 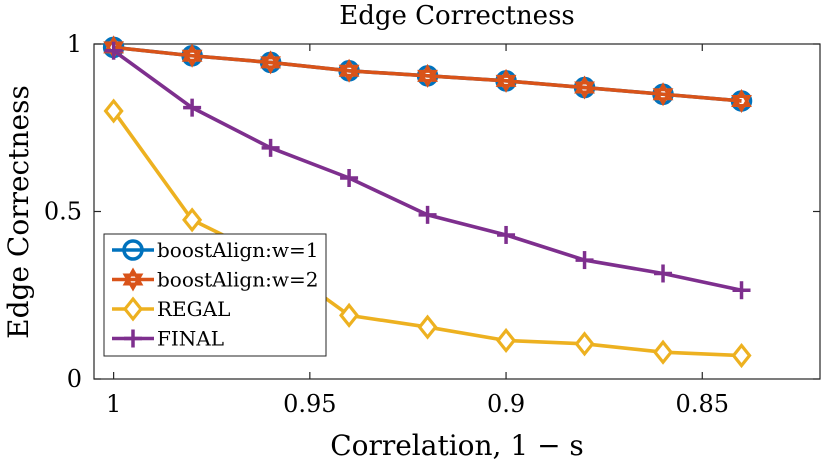 I want to click on marker-diamond, so click(x=133, y=309).